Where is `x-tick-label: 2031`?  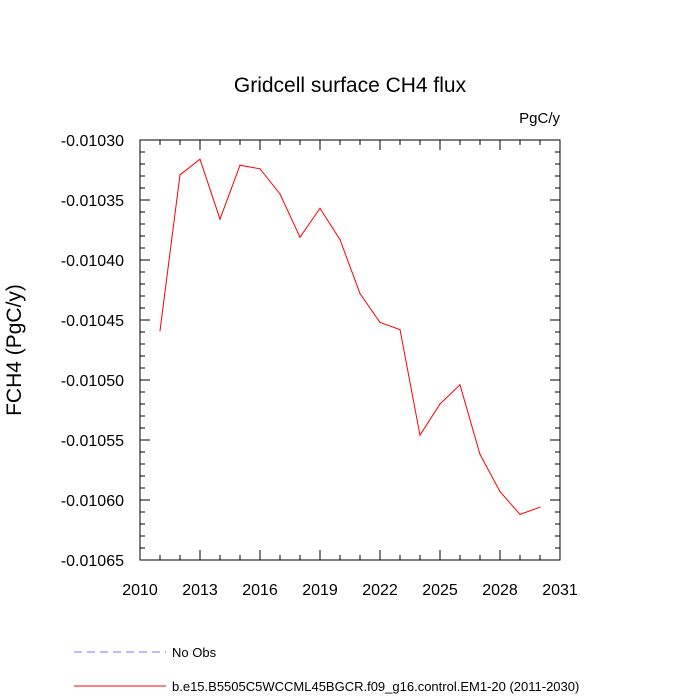
x-tick-label: 2031 is located at coordinates (560, 590).